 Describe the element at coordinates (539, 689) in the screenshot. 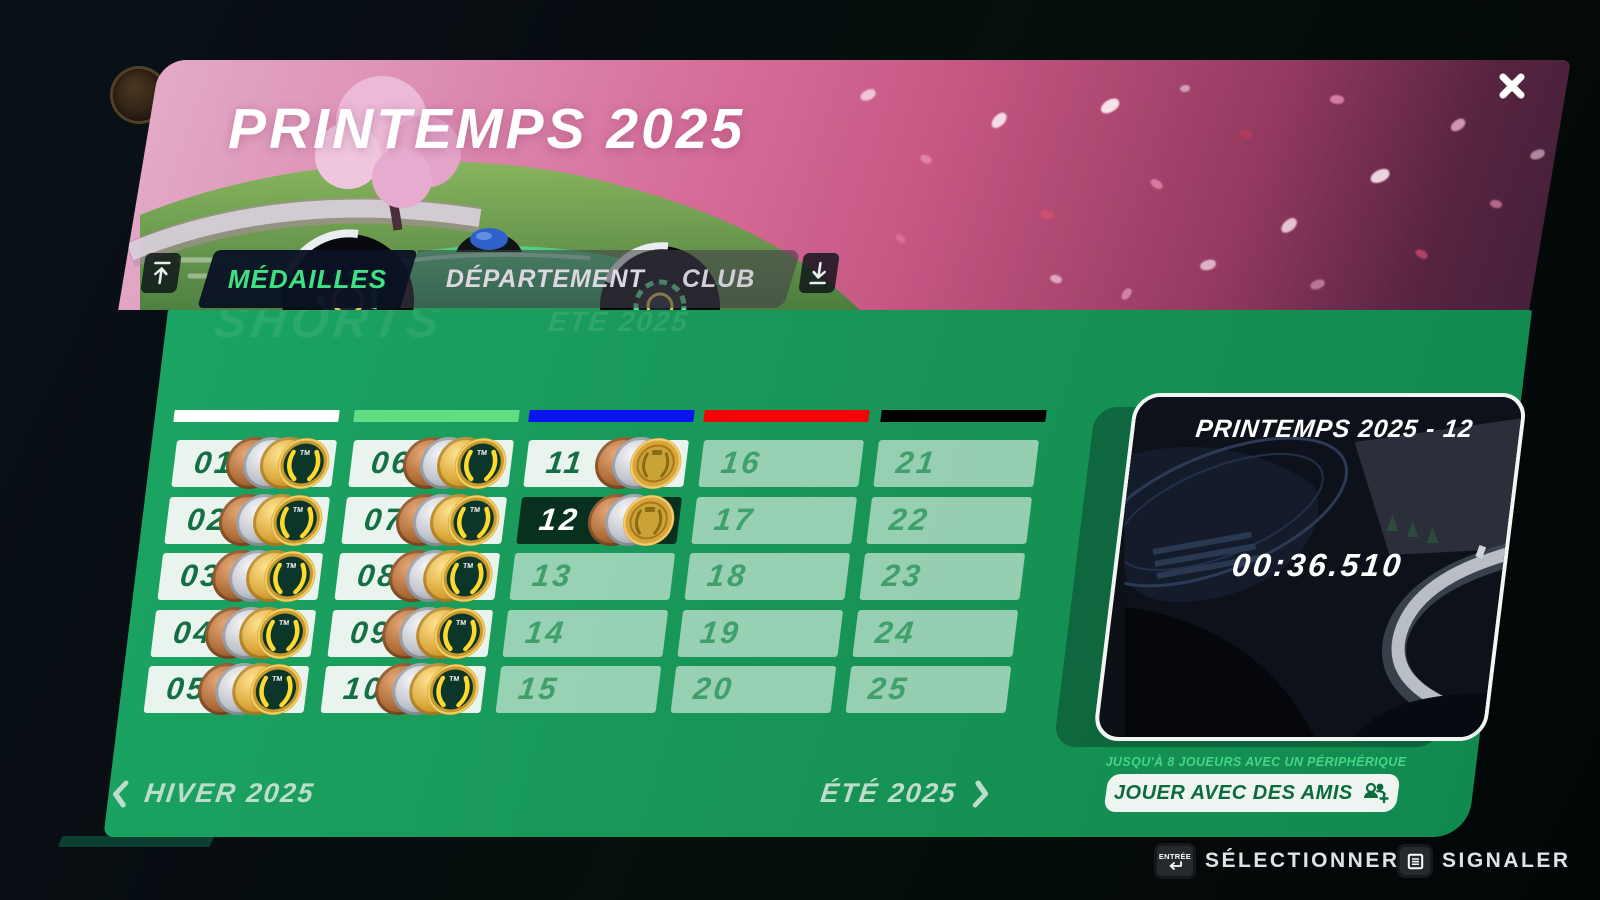

I see `track-number: 15` at that location.